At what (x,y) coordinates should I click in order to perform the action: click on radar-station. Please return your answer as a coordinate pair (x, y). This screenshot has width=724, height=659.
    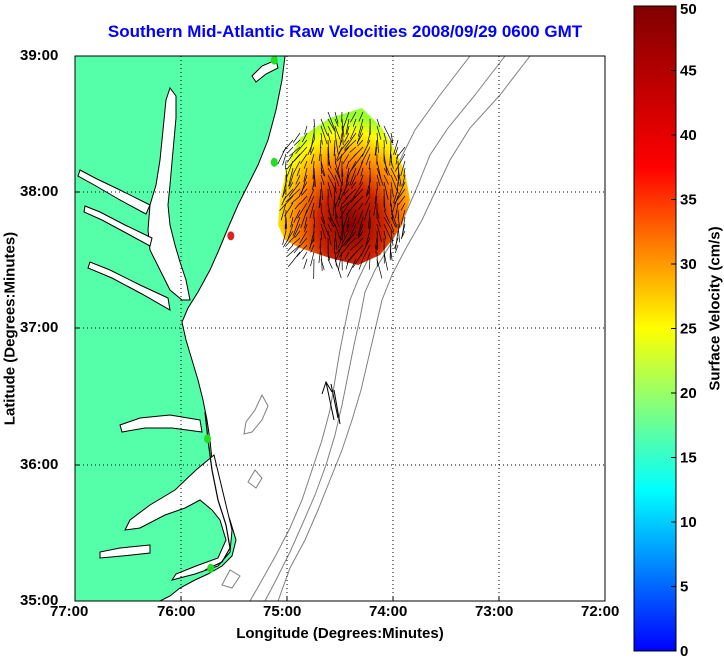
    Looking at the image, I should click on (231, 236).